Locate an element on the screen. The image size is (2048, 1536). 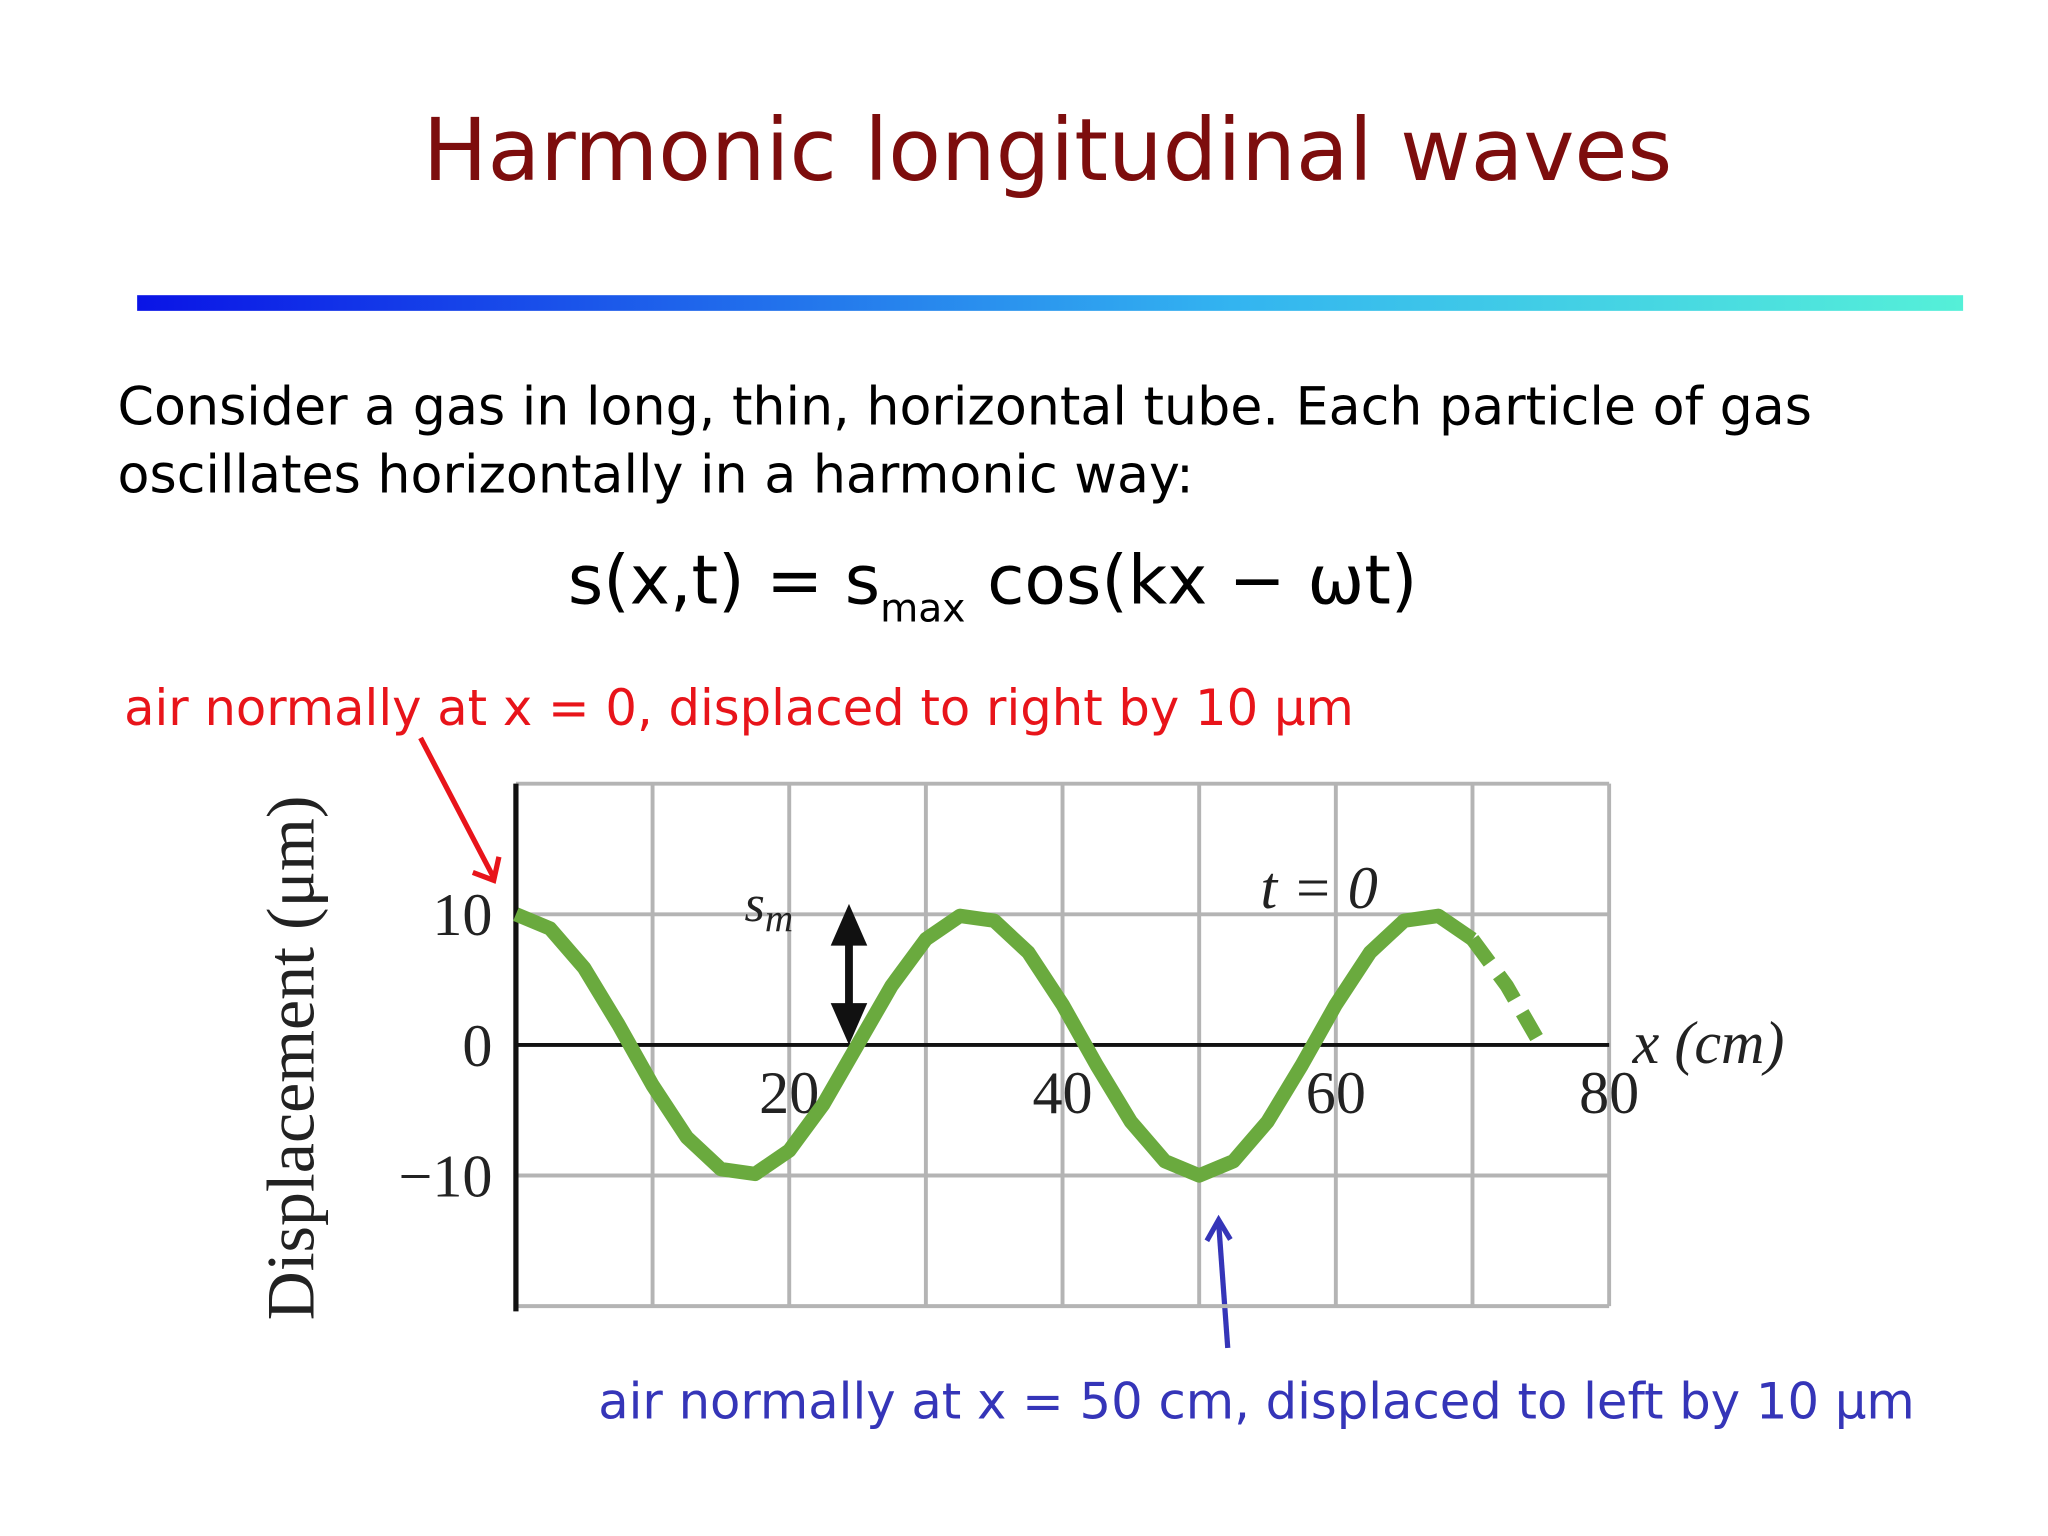
y-axis-label: Displacement (μm) is located at coordinates (290, 1058).